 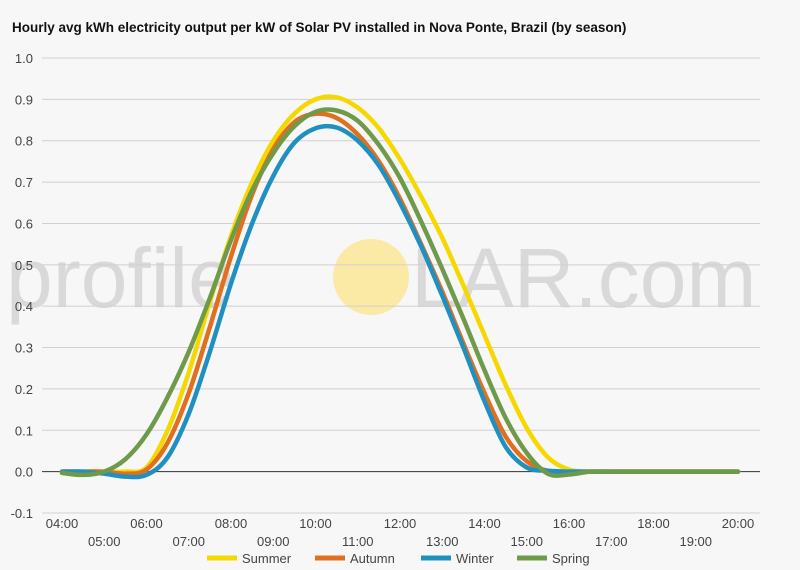 I want to click on x-tick-label: 09:00, so click(x=273, y=541).